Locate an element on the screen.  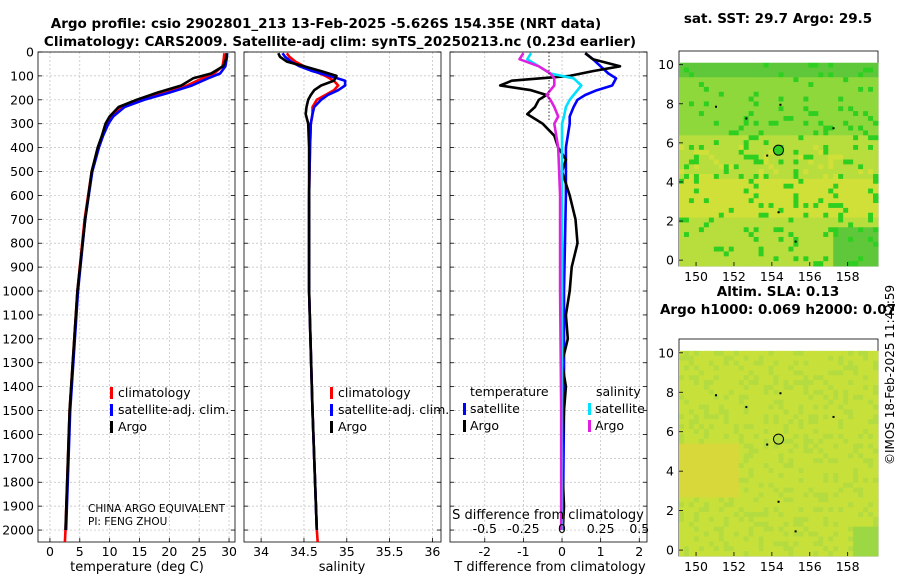
legend-label-argo: Argo is located at coordinates (132, 426).